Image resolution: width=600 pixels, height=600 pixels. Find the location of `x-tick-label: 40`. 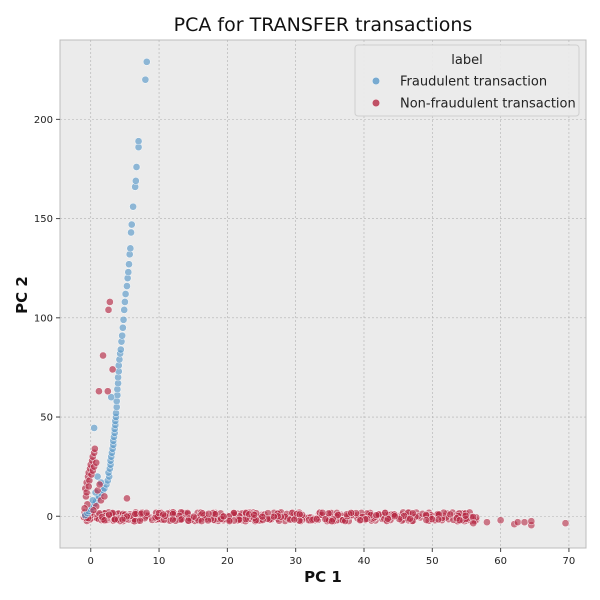

x-tick-label: 40 is located at coordinates (364, 561).